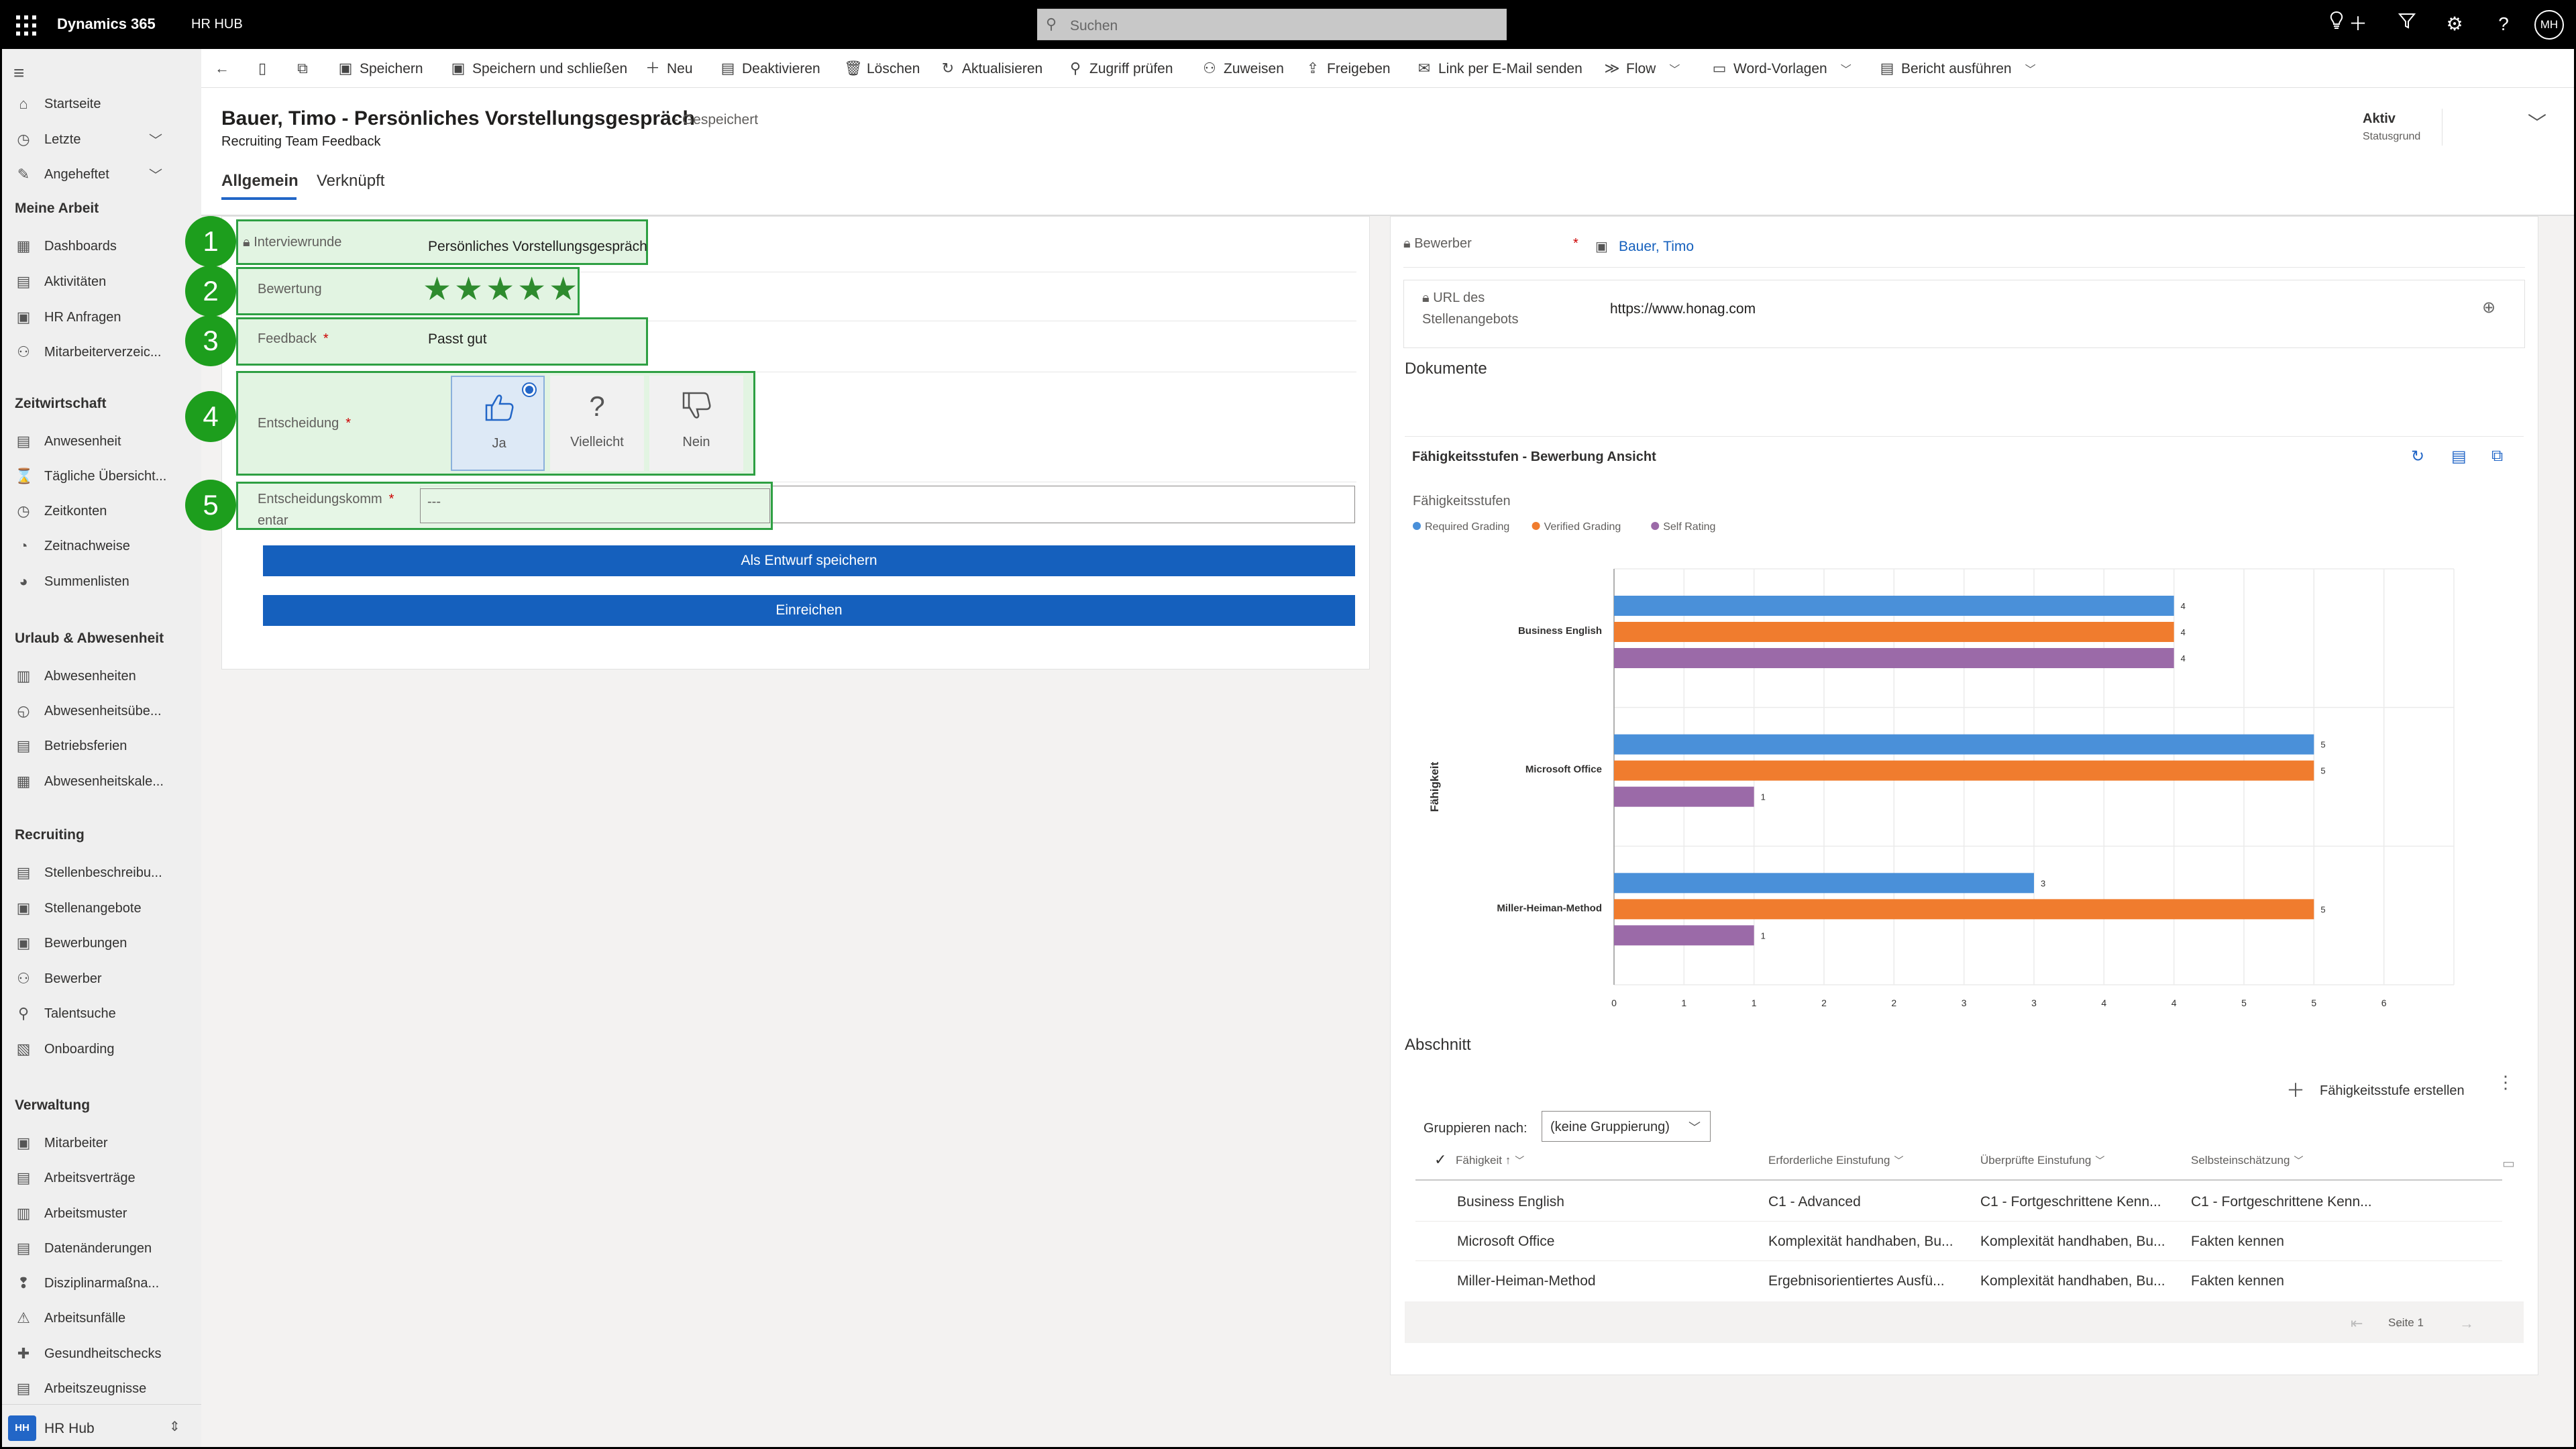 This screenshot has height=1449, width=2576. What do you see at coordinates (2489, 308) in the screenshot?
I see `globe-icon: ⊕` at bounding box center [2489, 308].